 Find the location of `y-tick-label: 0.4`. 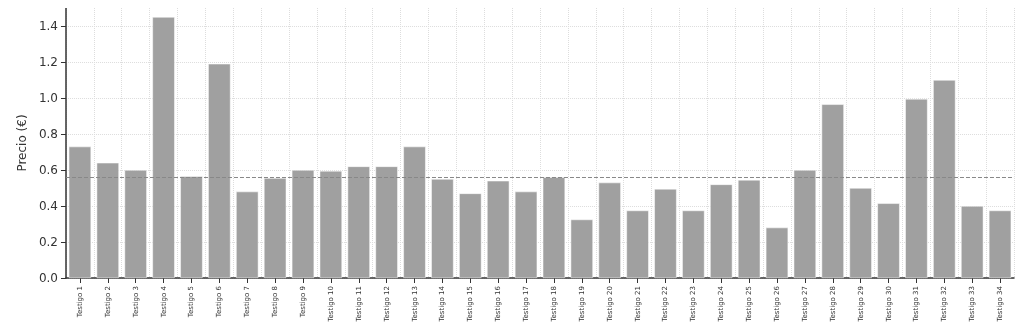

y-tick-label: 0.4 is located at coordinates (48, 206).